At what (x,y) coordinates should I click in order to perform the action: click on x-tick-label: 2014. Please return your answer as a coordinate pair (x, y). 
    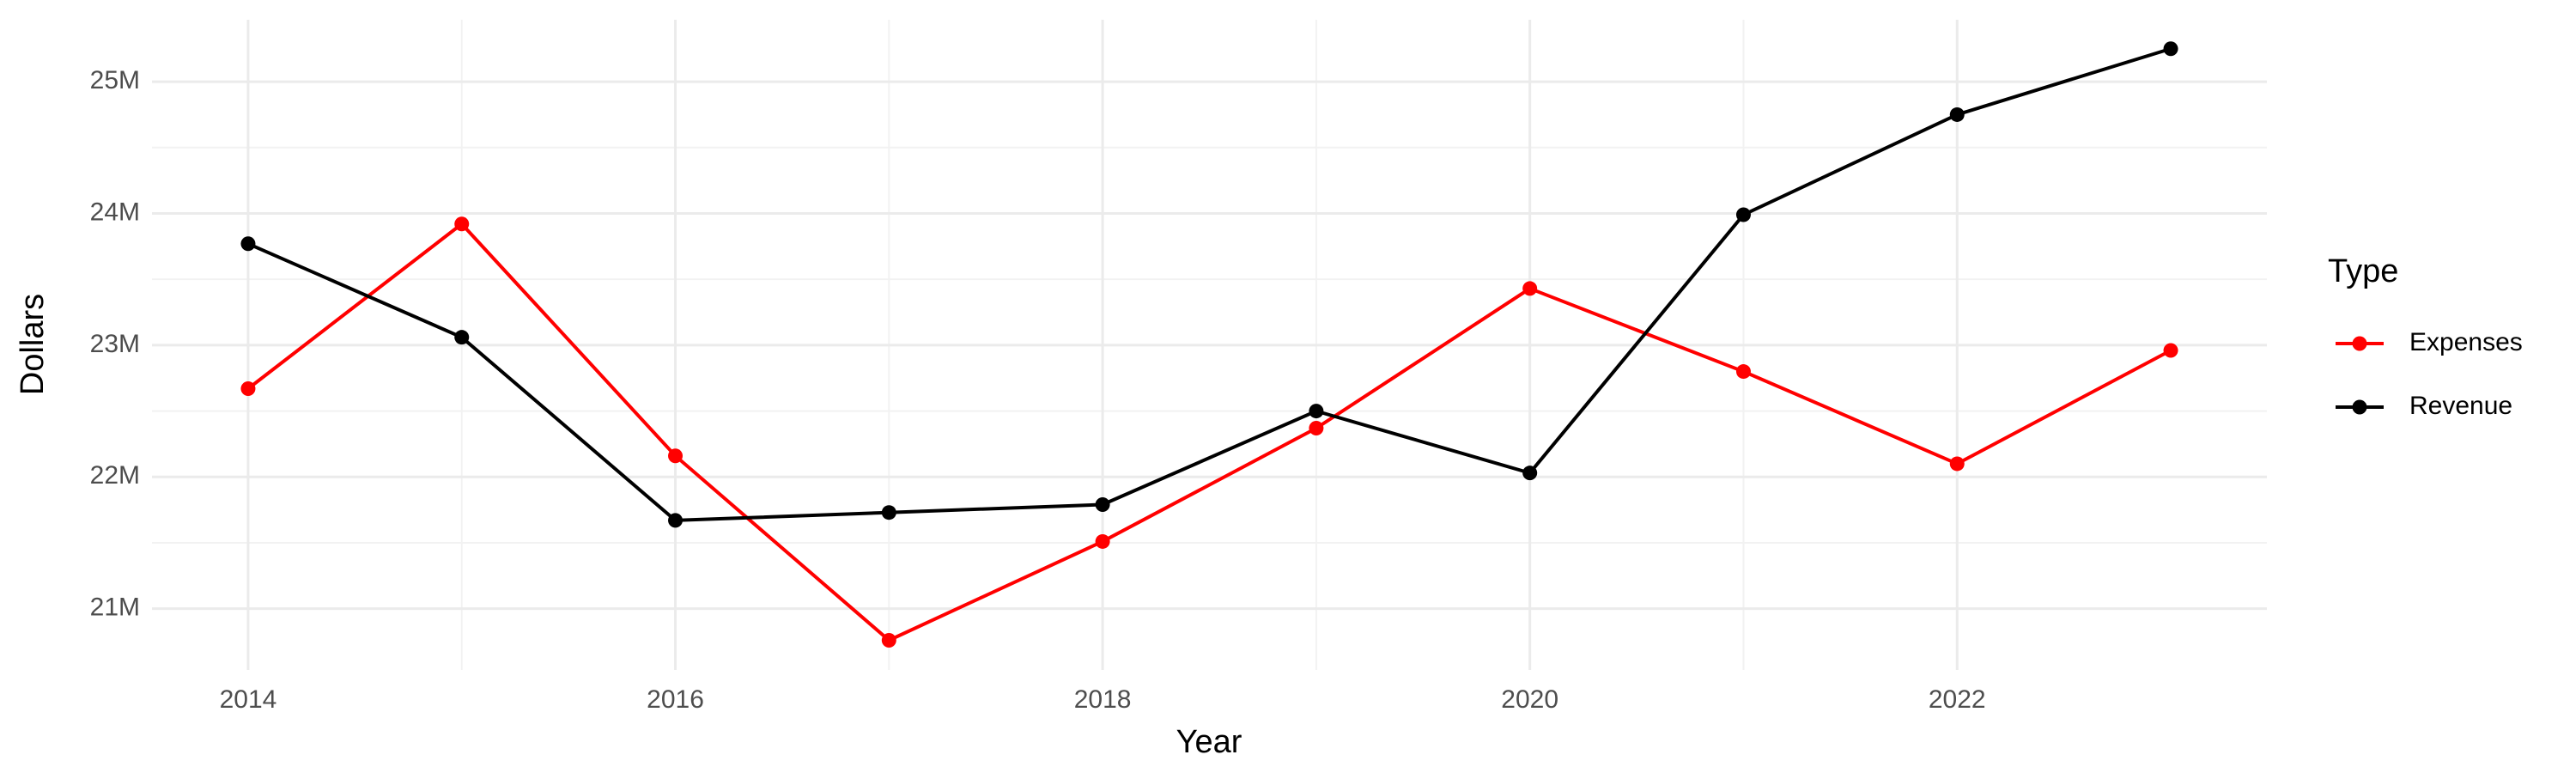
    Looking at the image, I should click on (249, 699).